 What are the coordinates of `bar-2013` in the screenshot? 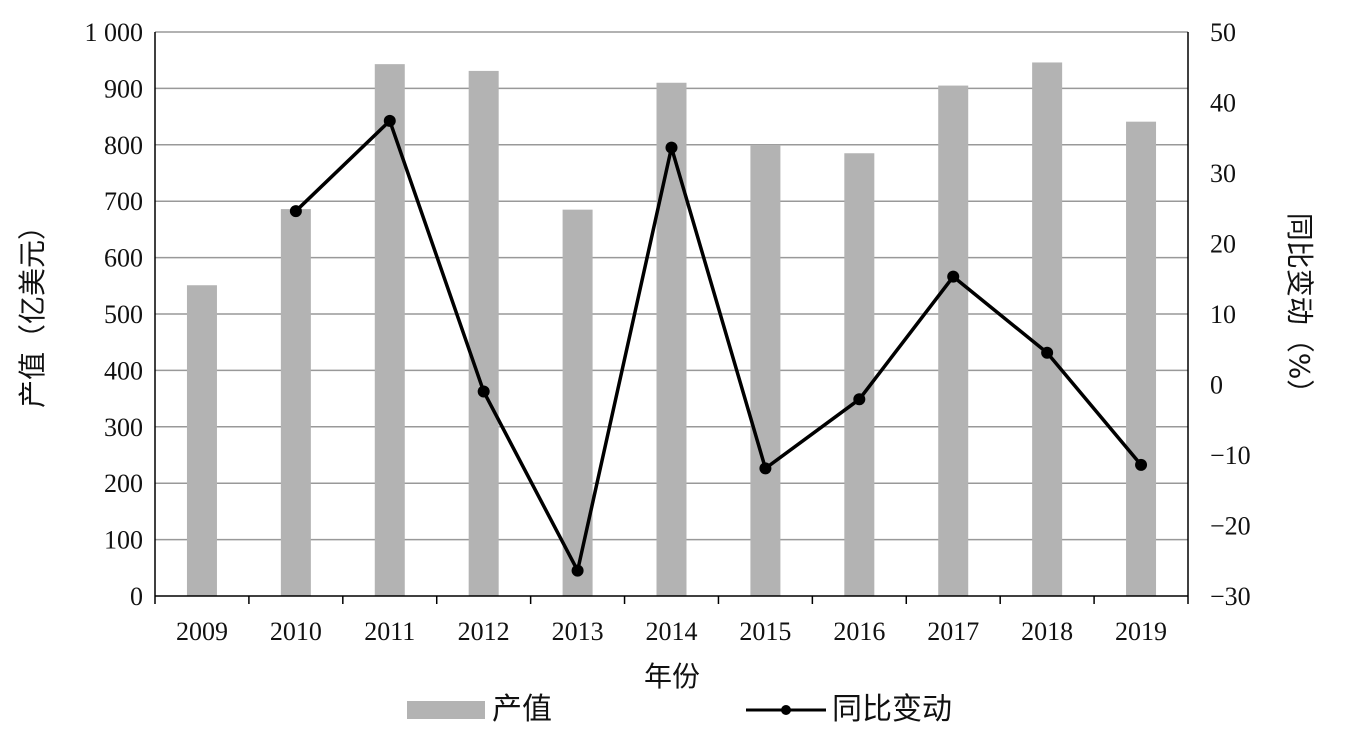 It's located at (577, 402).